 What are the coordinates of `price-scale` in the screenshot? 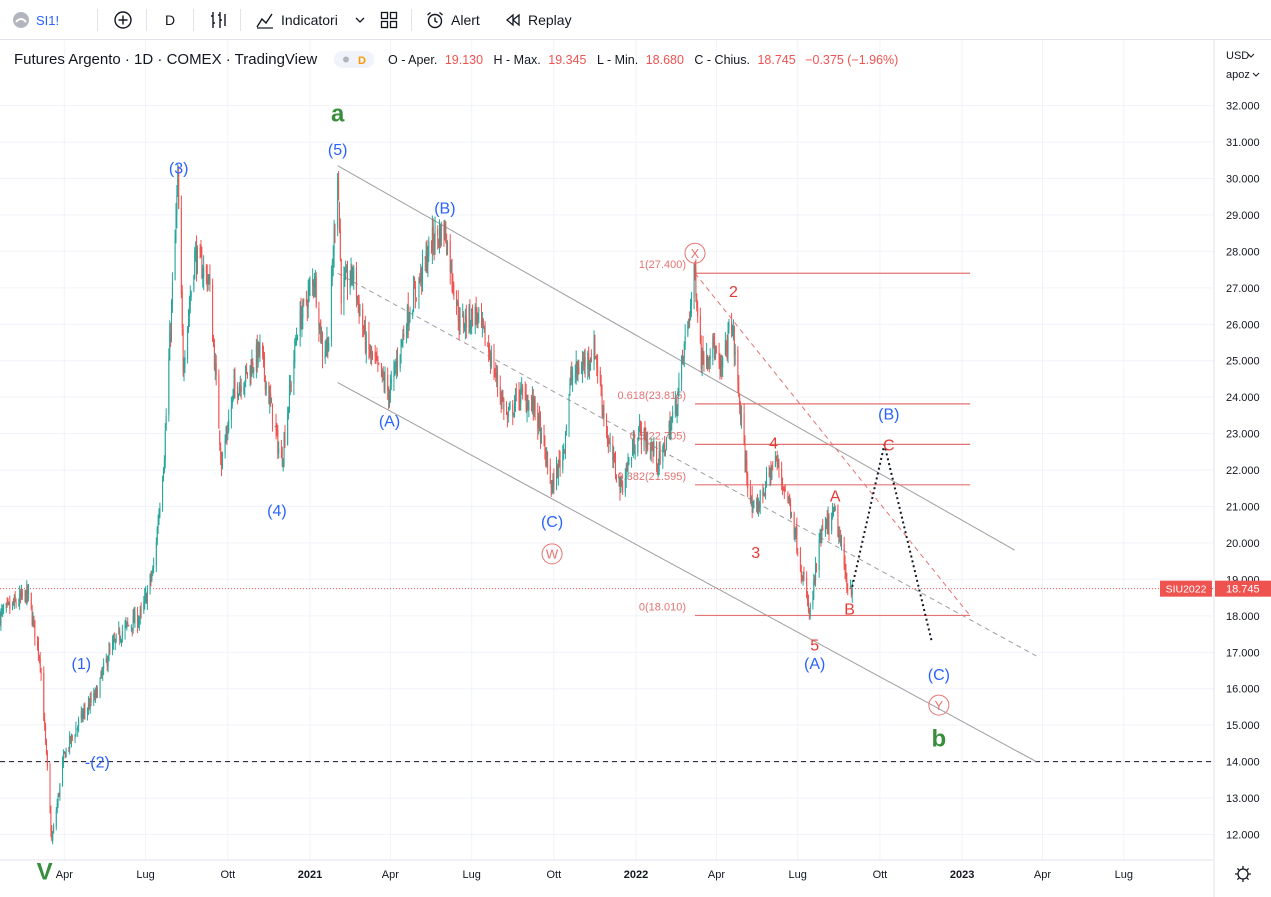 It's located at (1242, 468).